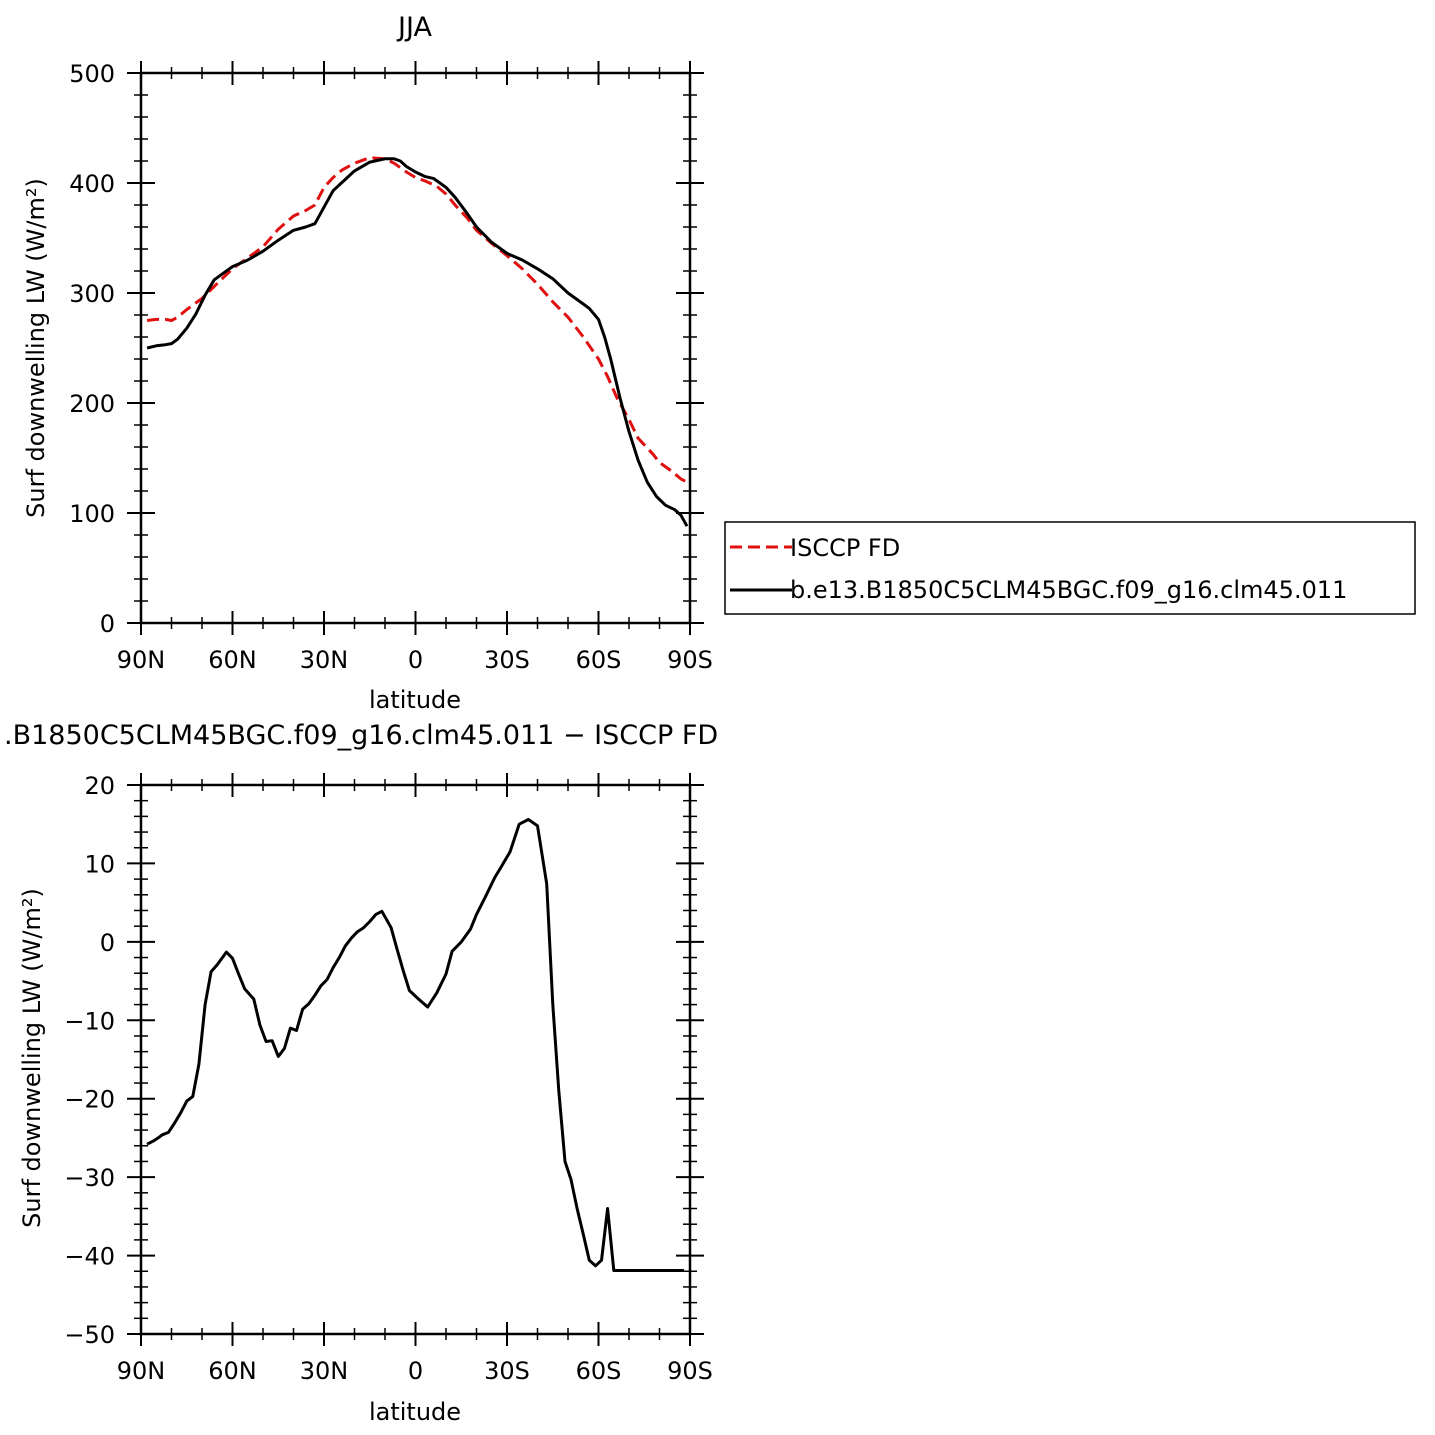 This screenshot has height=1435, width=1435. Describe the element at coordinates (92, 404) in the screenshot. I see `top-y-tick-label: 200` at that location.